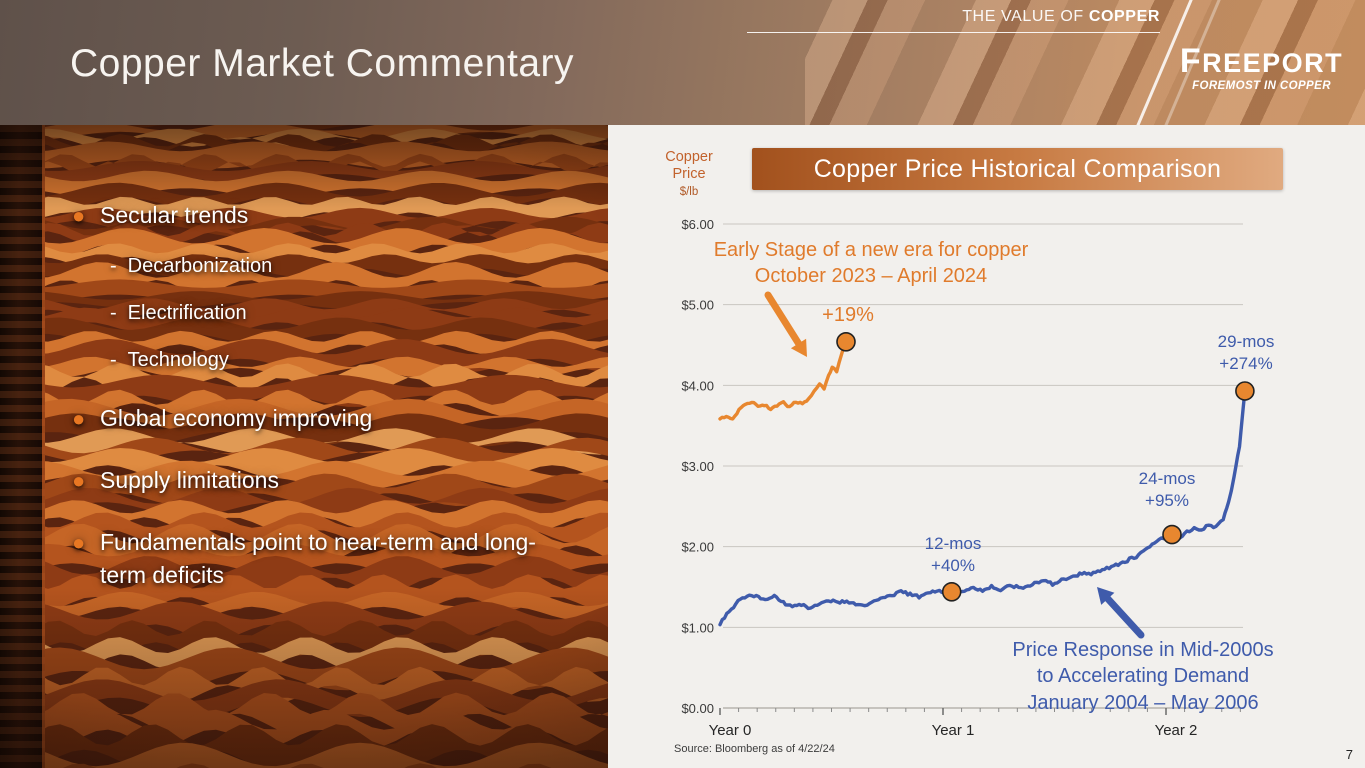  What do you see at coordinates (1261, 61) in the screenshot?
I see `logo-wordmark: FREEPORT` at bounding box center [1261, 61].